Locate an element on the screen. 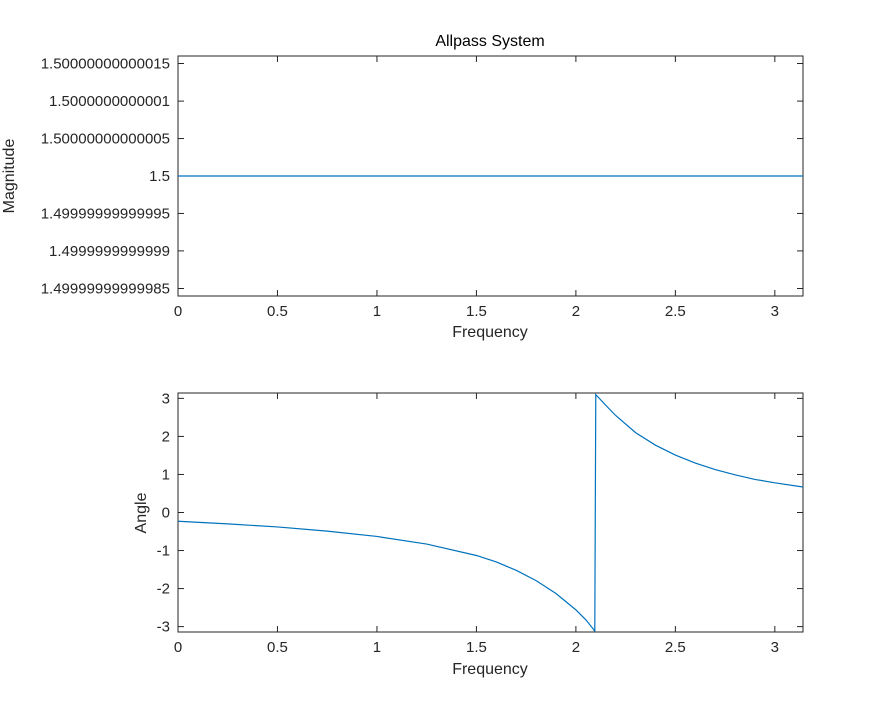 This screenshot has height=714, width=888. y-tick-label: 1 is located at coordinates (166, 474).